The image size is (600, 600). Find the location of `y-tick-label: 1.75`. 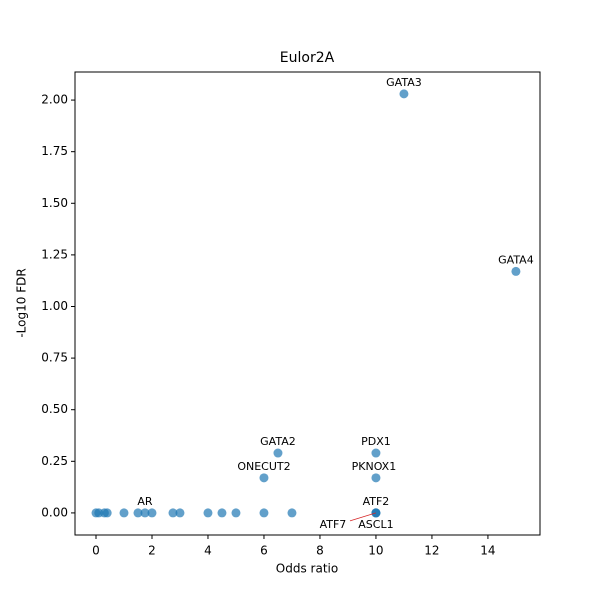

y-tick-label: 1.75 is located at coordinates (54, 151).